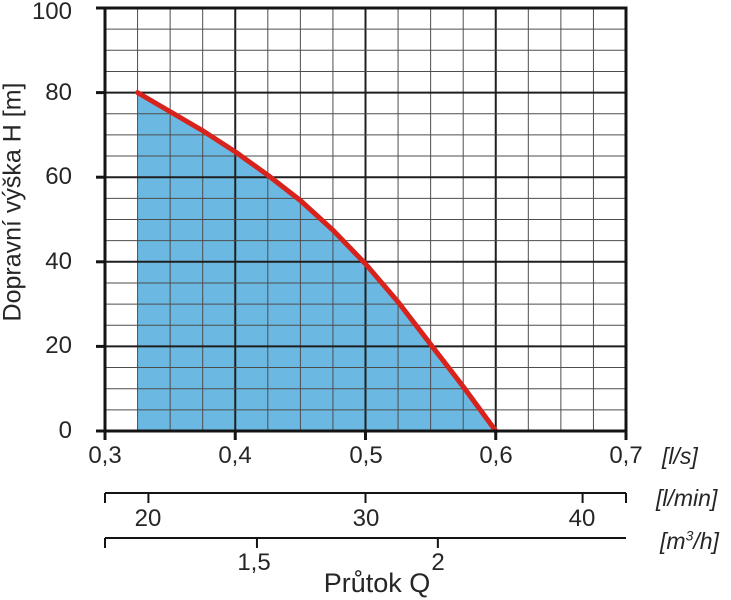 The image size is (731, 600). What do you see at coordinates (58, 92) in the screenshot?
I see `y-tick-label-80: 80` at bounding box center [58, 92].